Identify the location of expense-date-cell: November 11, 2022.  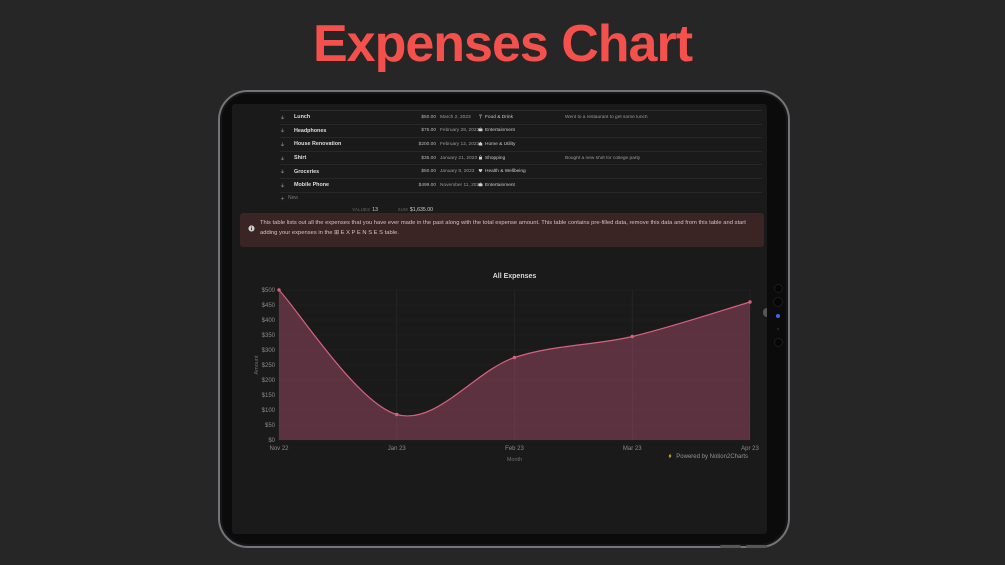
(461, 185).